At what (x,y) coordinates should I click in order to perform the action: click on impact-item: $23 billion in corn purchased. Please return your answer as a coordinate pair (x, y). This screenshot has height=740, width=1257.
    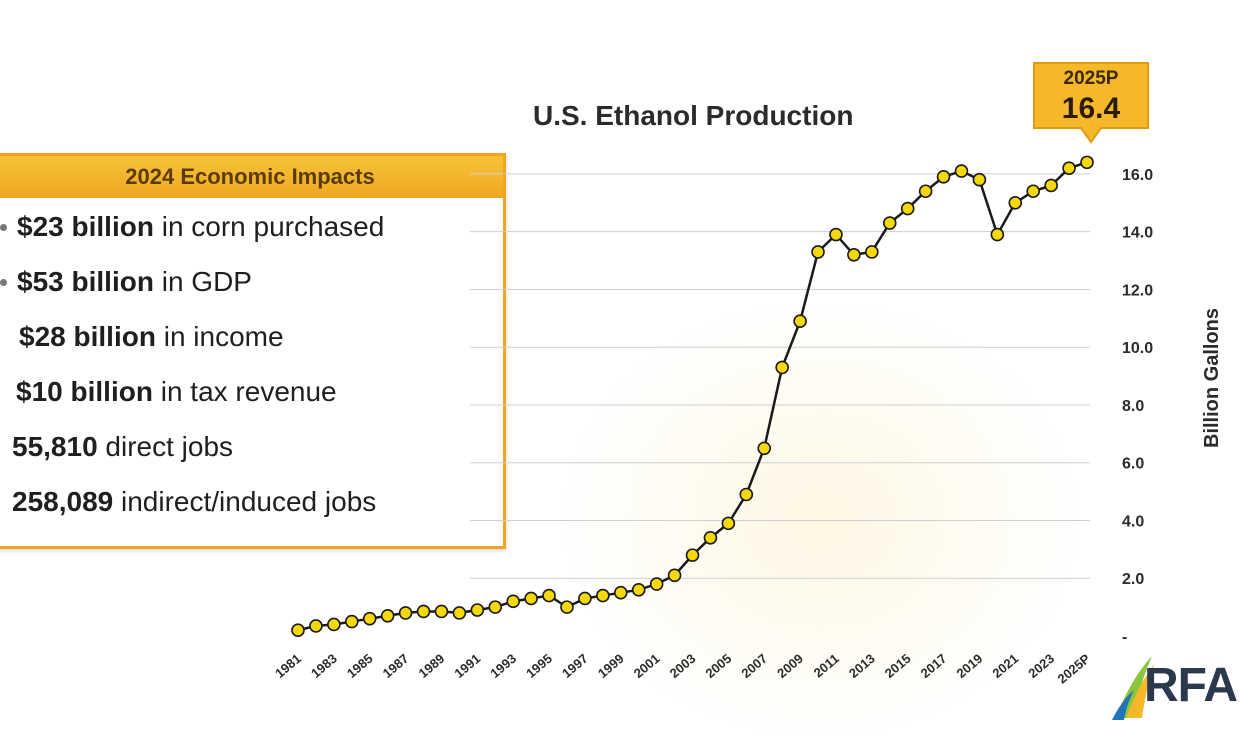
    Looking at the image, I should click on (251, 225).